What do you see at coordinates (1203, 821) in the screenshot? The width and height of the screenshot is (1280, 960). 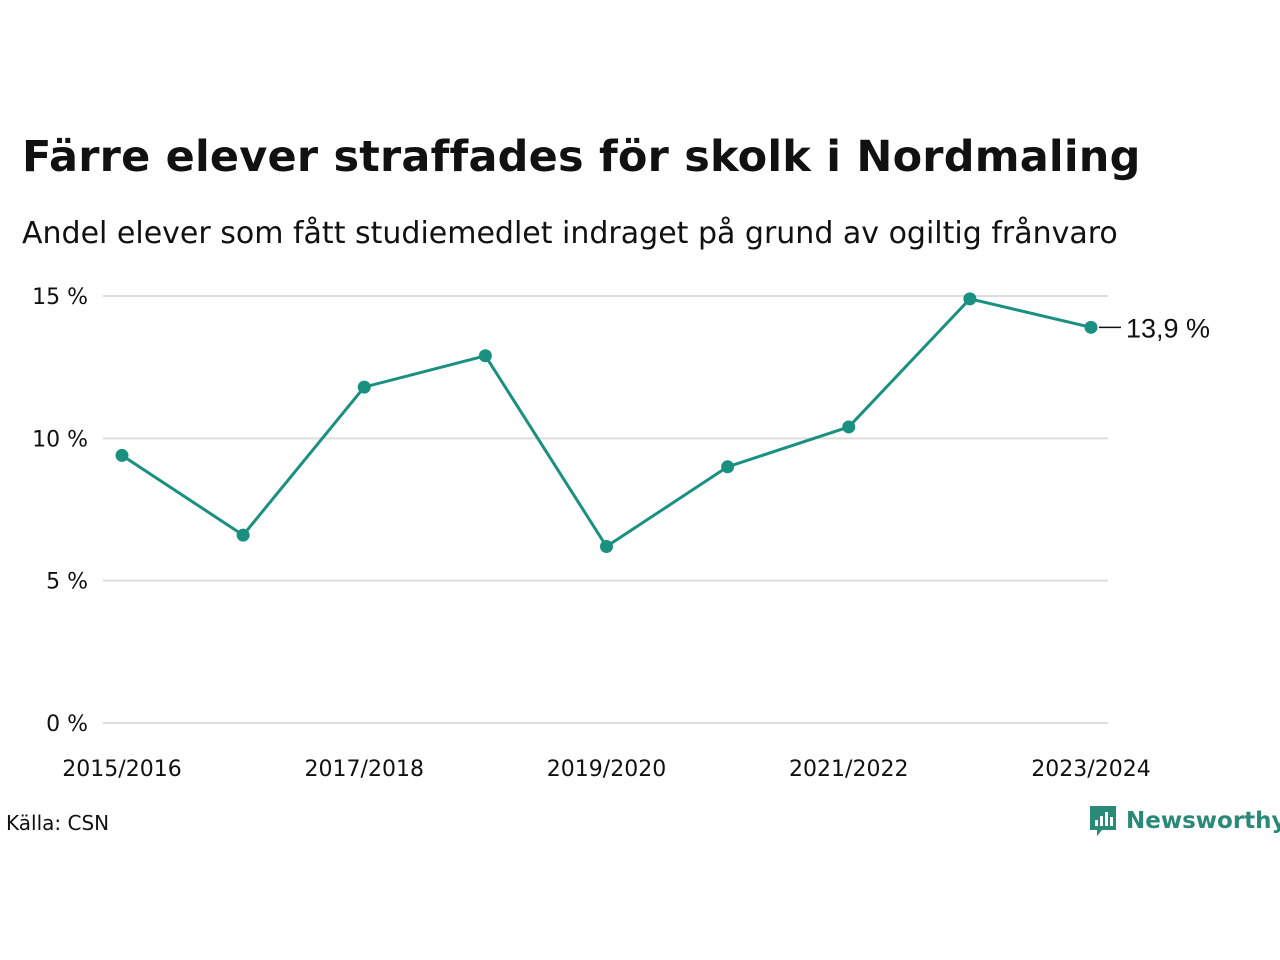 I see `brand-name: Newsworthy` at bounding box center [1203, 821].